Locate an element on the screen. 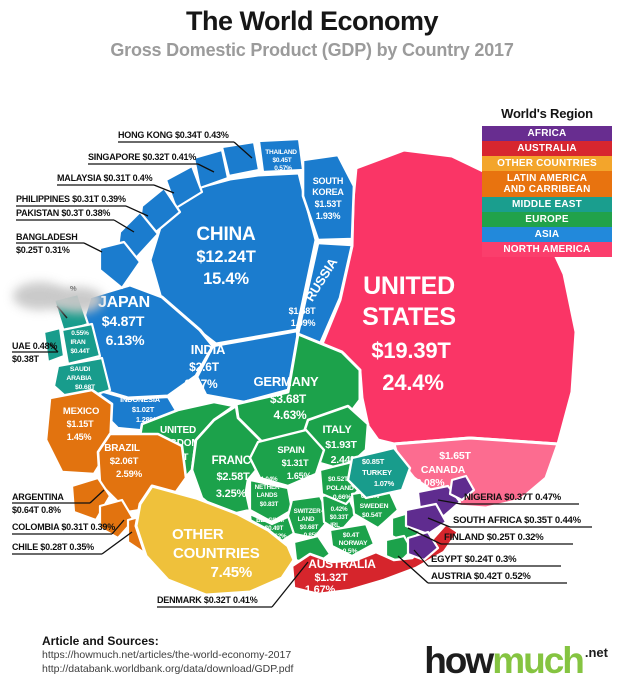 The image size is (624, 684). cell-shape-spain is located at coordinates (287, 458).